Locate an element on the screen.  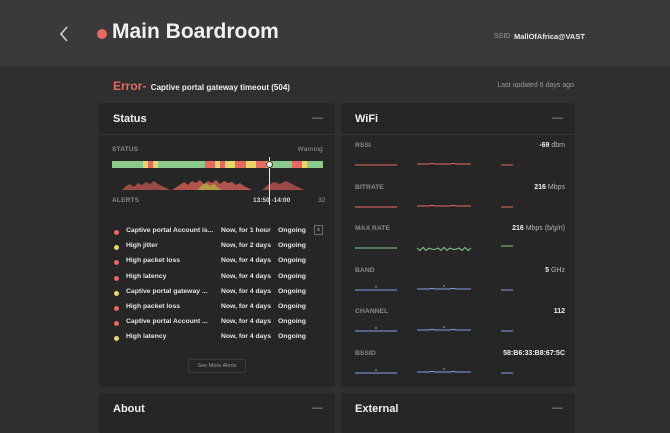
page-title: Main Boardroom is located at coordinates (195, 31).